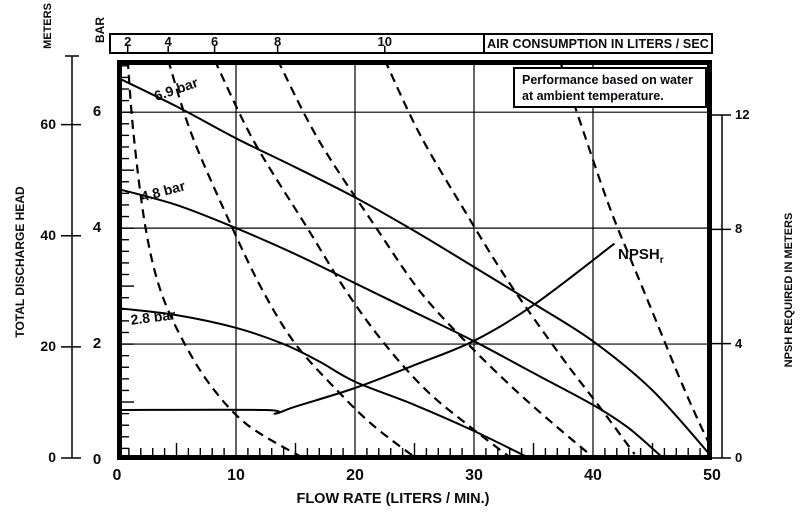 The width and height of the screenshot is (805, 521). What do you see at coordinates (52, 457) in the screenshot?
I see `meters-tick-label-0: 0` at bounding box center [52, 457].